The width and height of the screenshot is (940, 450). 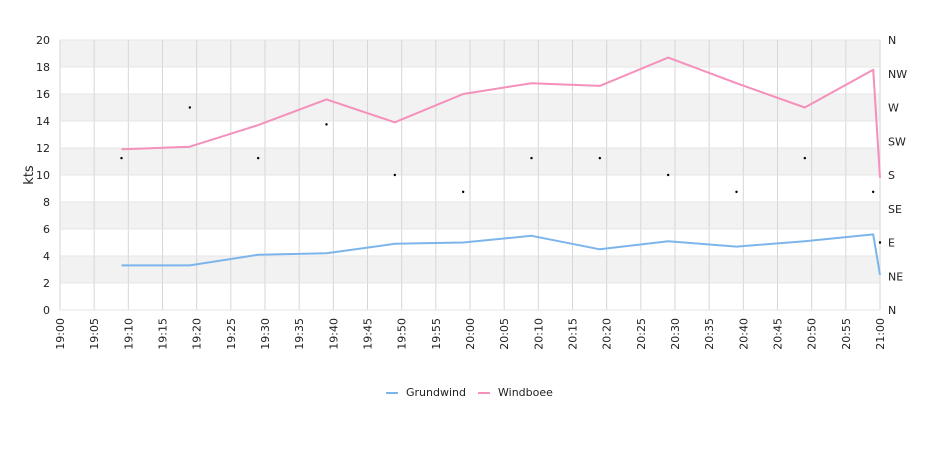 I want to click on x-tick-label: 19:10, so click(x=128, y=334).